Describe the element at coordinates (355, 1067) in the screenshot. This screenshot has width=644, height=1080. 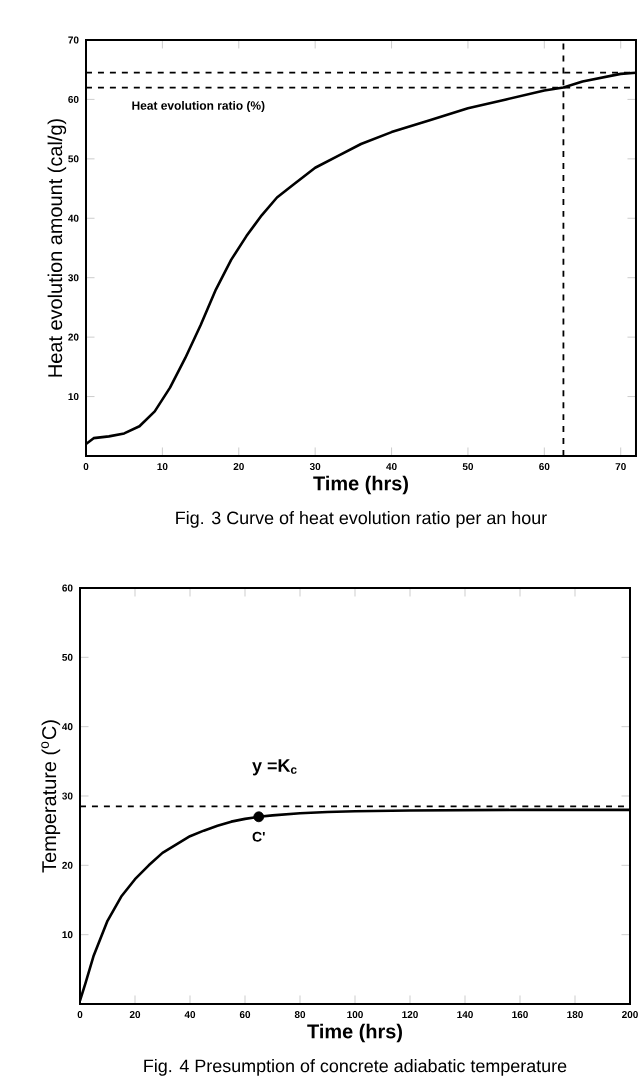
I see `text: Fig. 4 Presumption of concrete adiabatic temperature` at that location.